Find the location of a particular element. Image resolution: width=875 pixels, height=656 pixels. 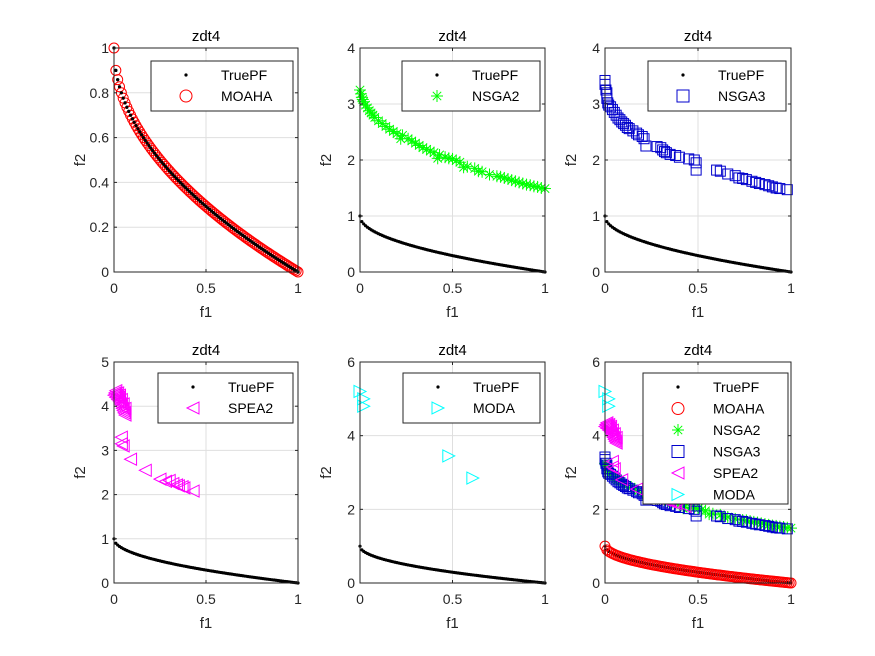

data-point-nsga2 is located at coordinates (511, 180).